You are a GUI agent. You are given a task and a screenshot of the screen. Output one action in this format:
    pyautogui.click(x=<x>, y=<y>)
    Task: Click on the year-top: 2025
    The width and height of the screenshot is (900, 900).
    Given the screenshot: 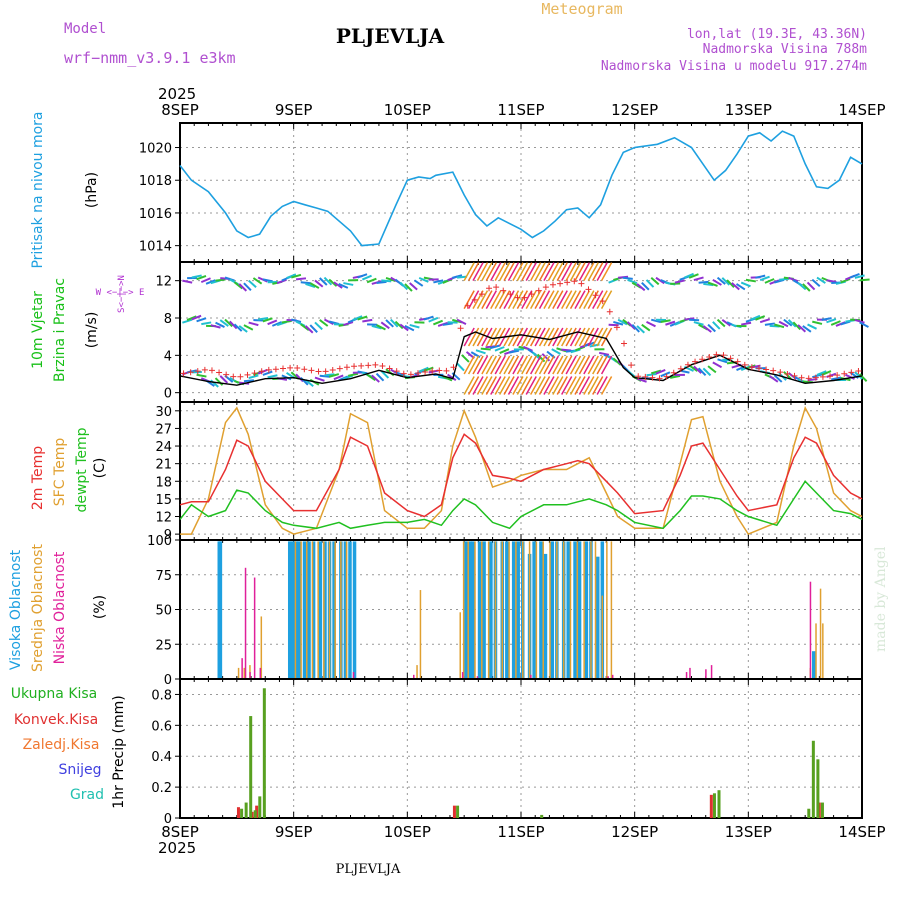 What is the action you would take?
    pyautogui.click(x=177, y=94)
    